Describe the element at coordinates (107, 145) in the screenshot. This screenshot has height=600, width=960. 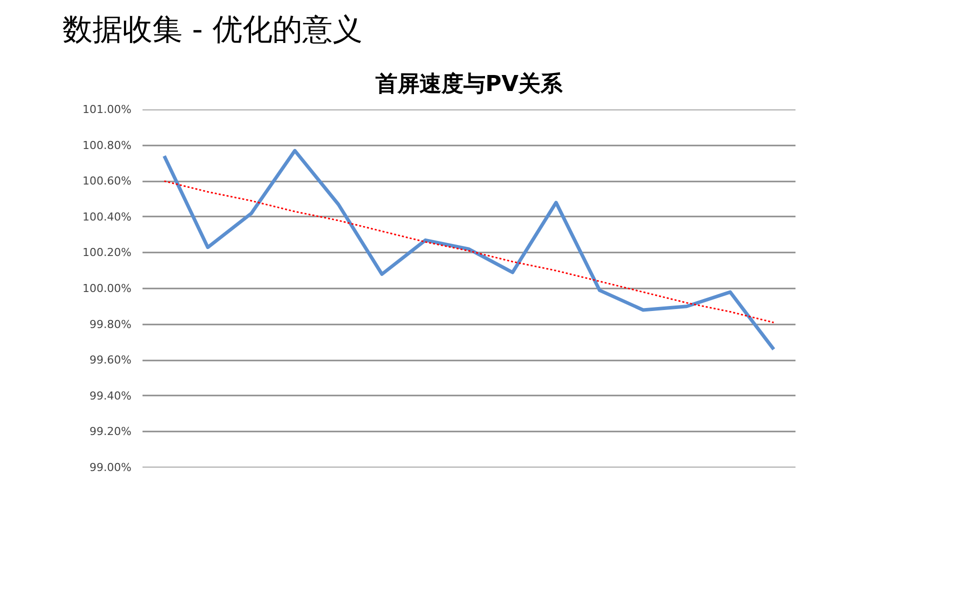
I see `y-tick-label: 100.80%` at that location.